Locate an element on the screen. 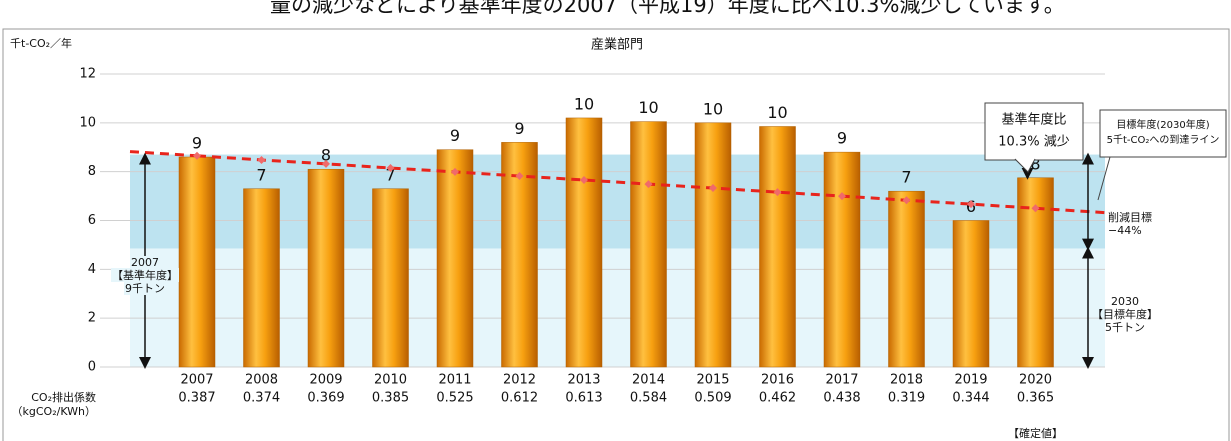  y-tick-label: 6 is located at coordinates (92, 220).